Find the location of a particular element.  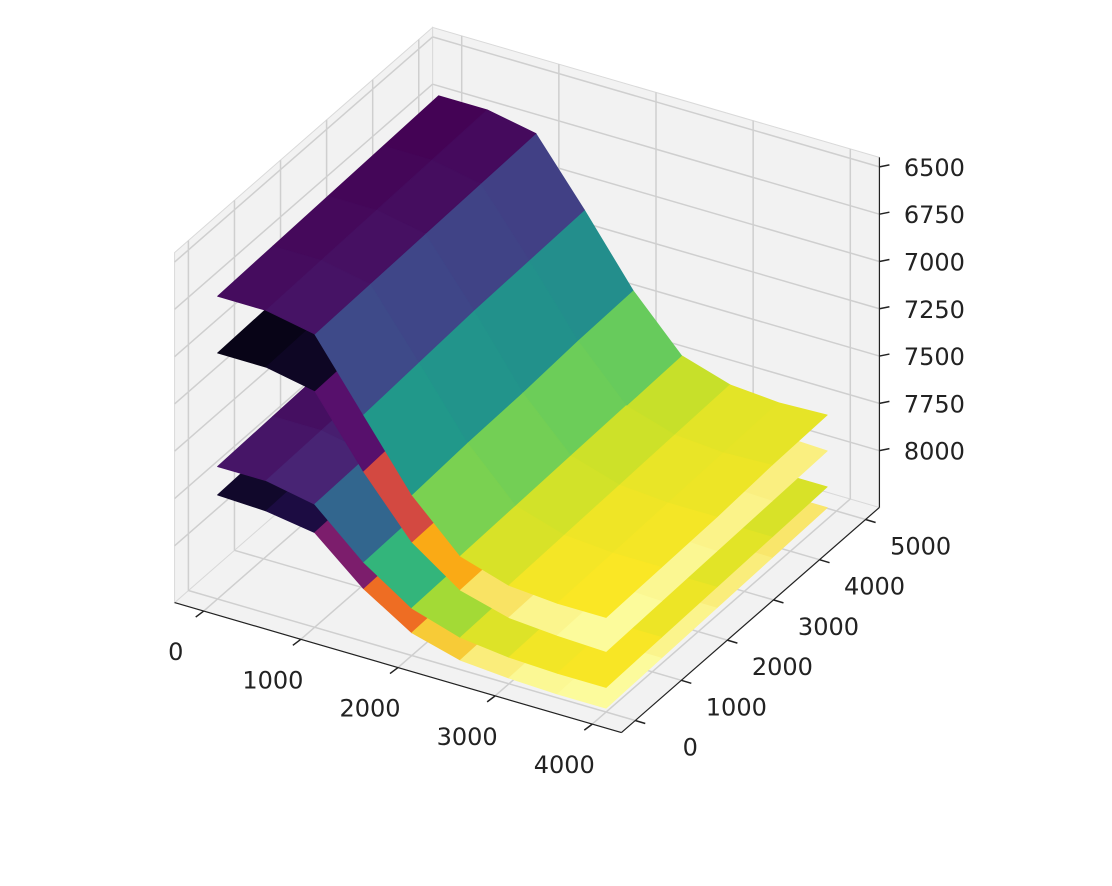

z-tick-label: 6500 is located at coordinates (934, 168).